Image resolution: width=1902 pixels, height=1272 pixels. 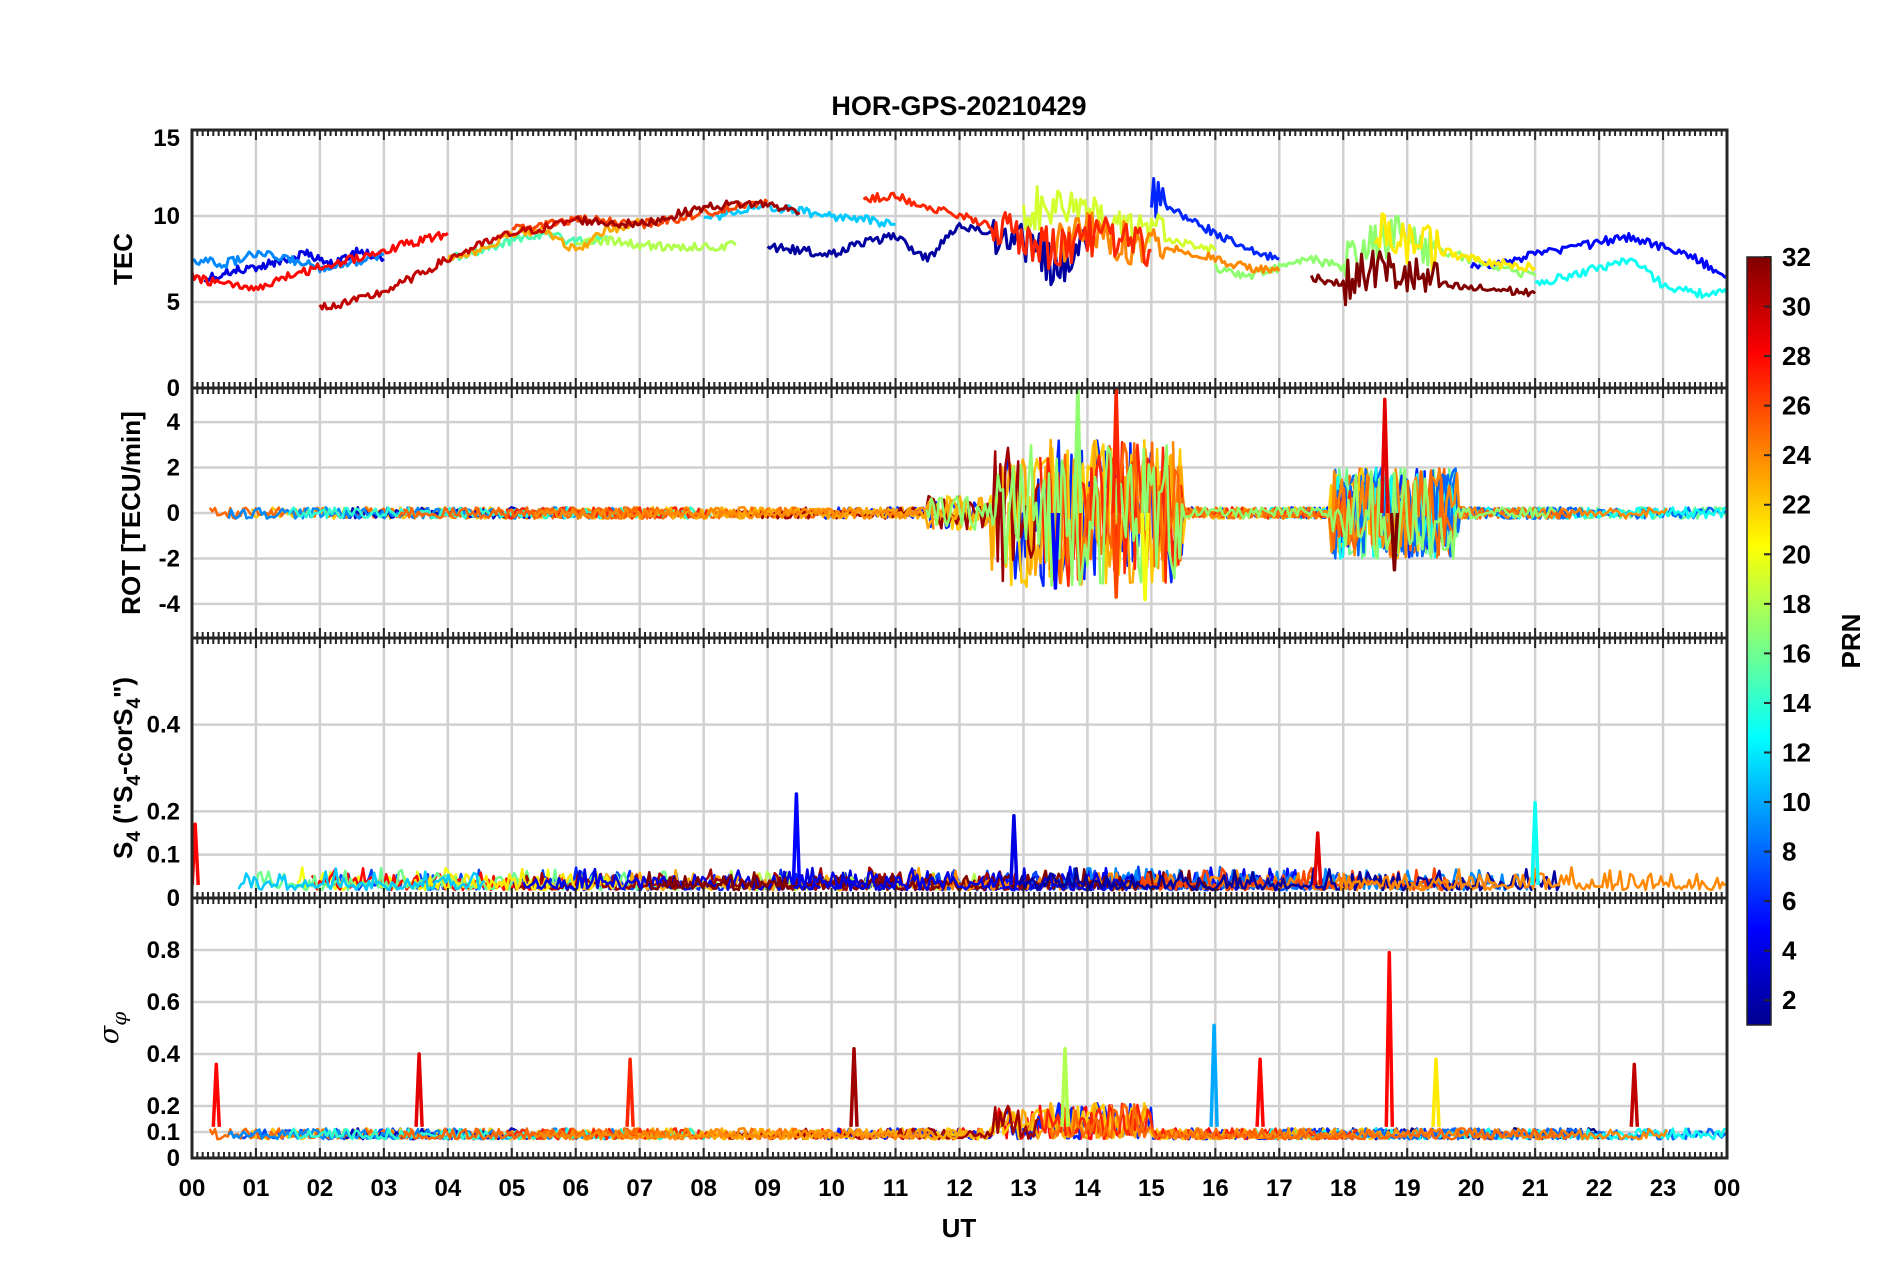 What do you see at coordinates (256, 1188) in the screenshot?
I see `x-tick-label: 01` at bounding box center [256, 1188].